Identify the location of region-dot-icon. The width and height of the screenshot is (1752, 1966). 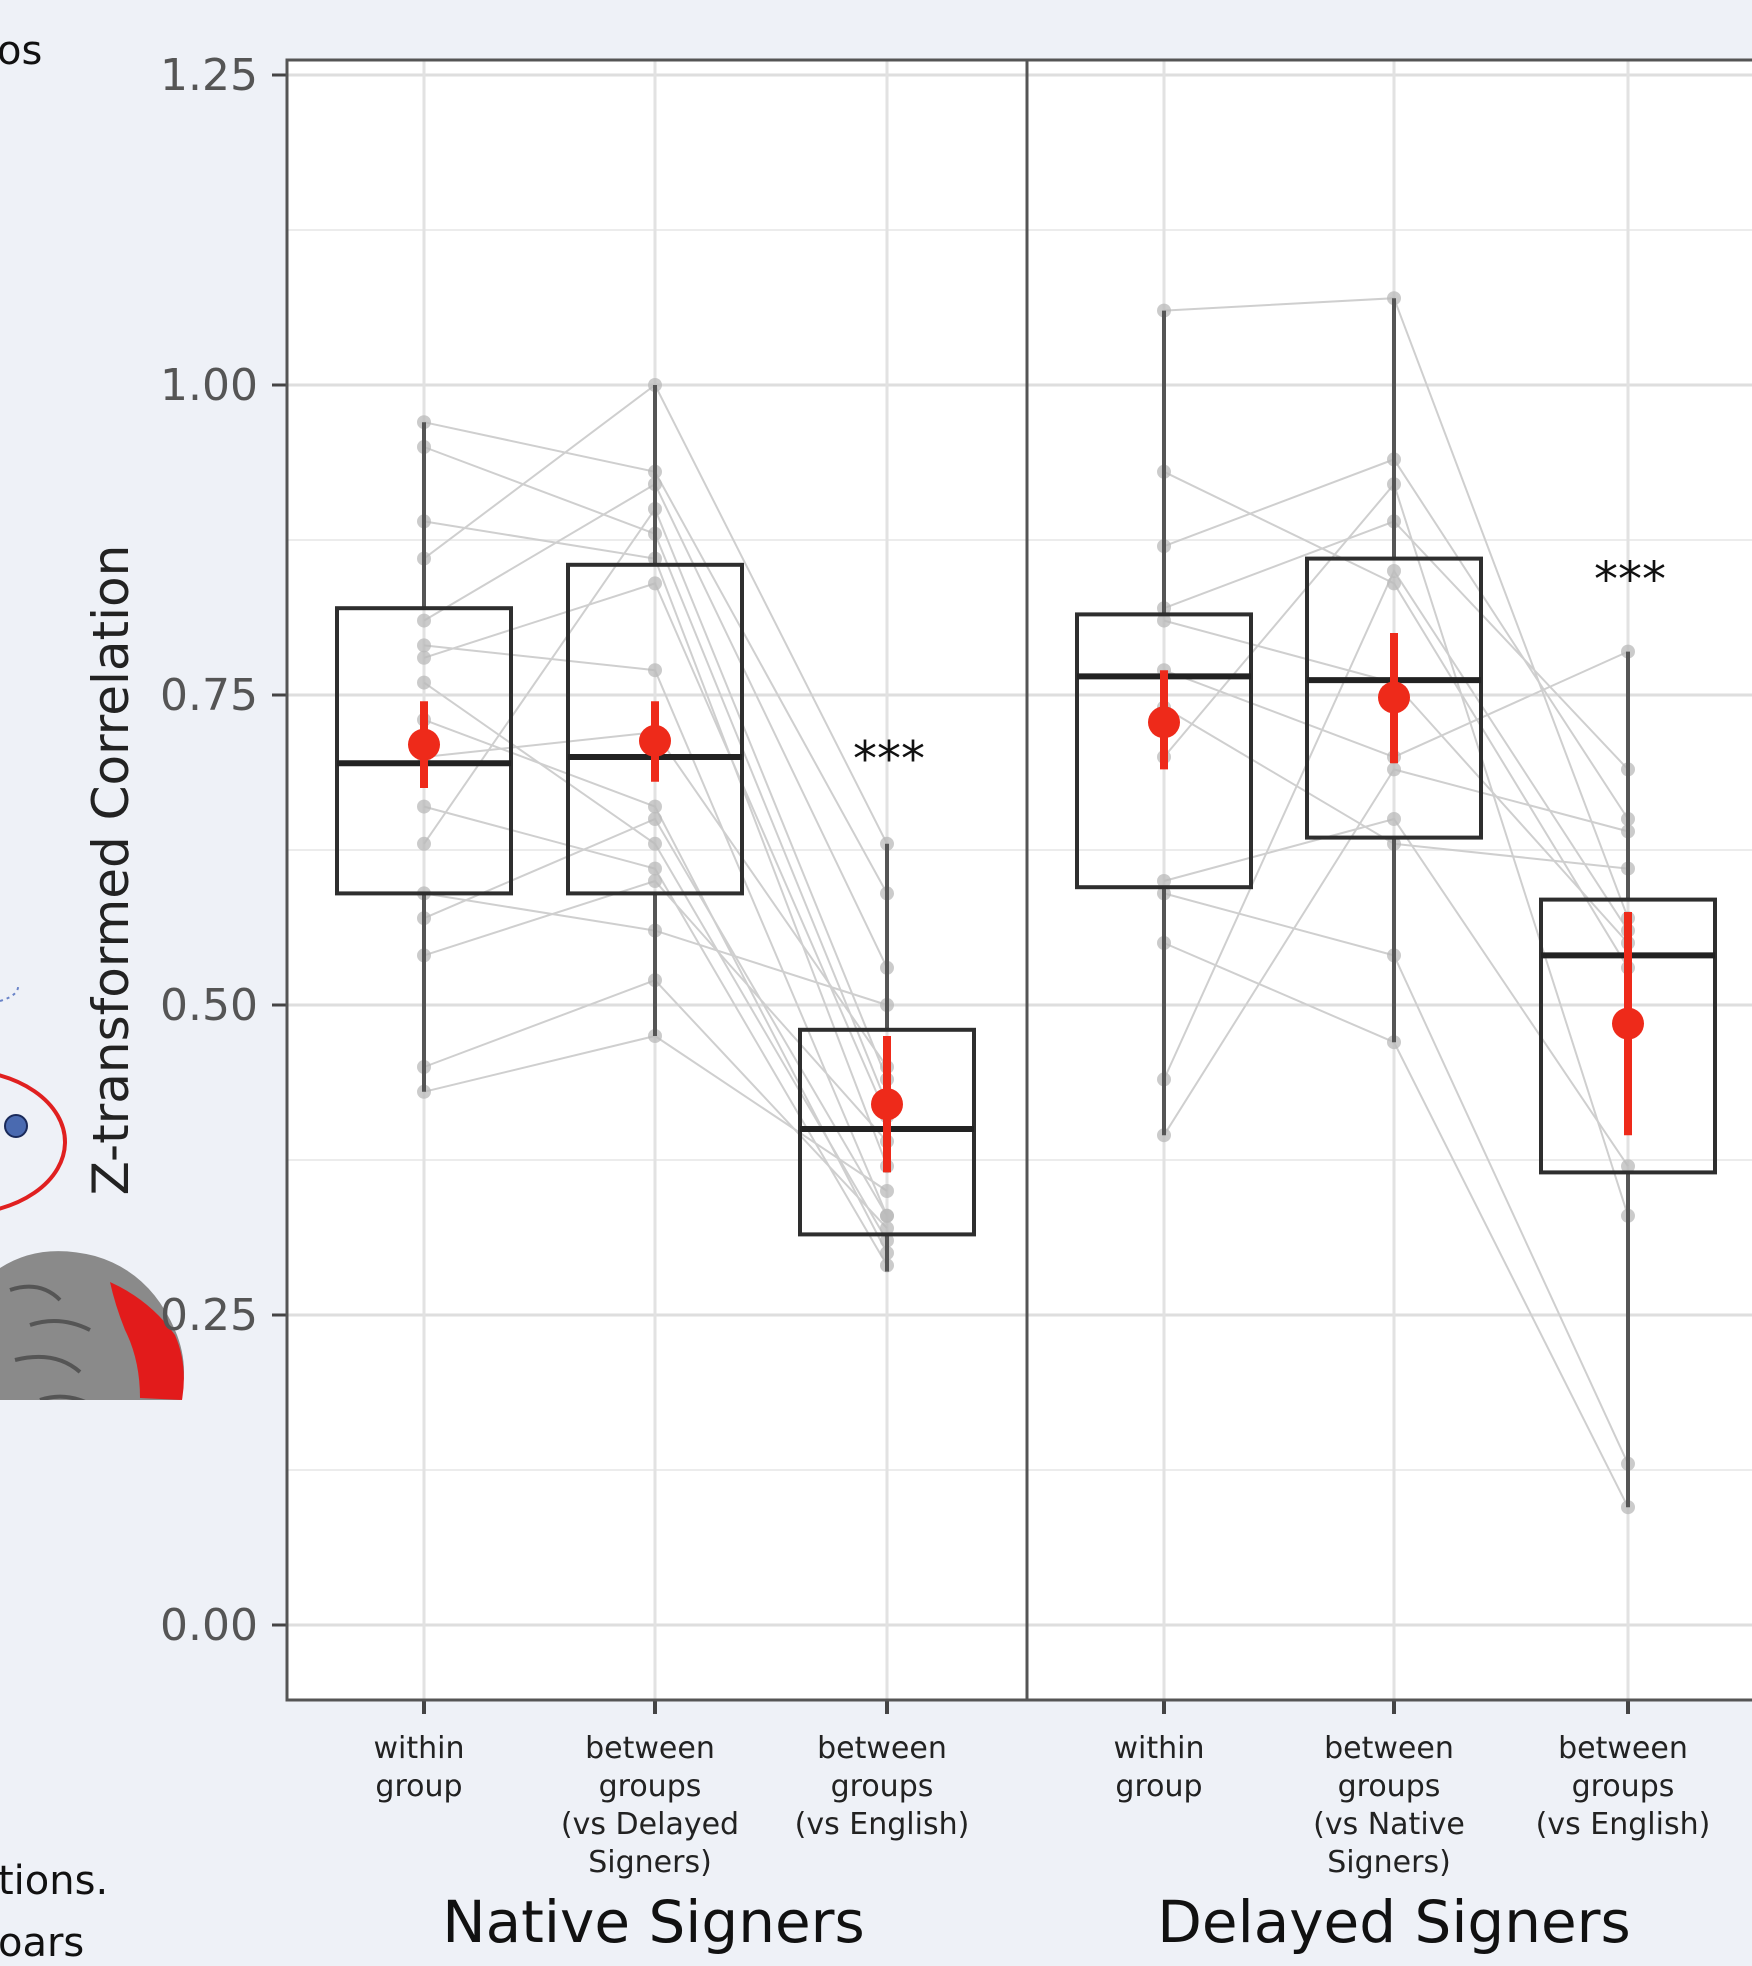
(16, 1126).